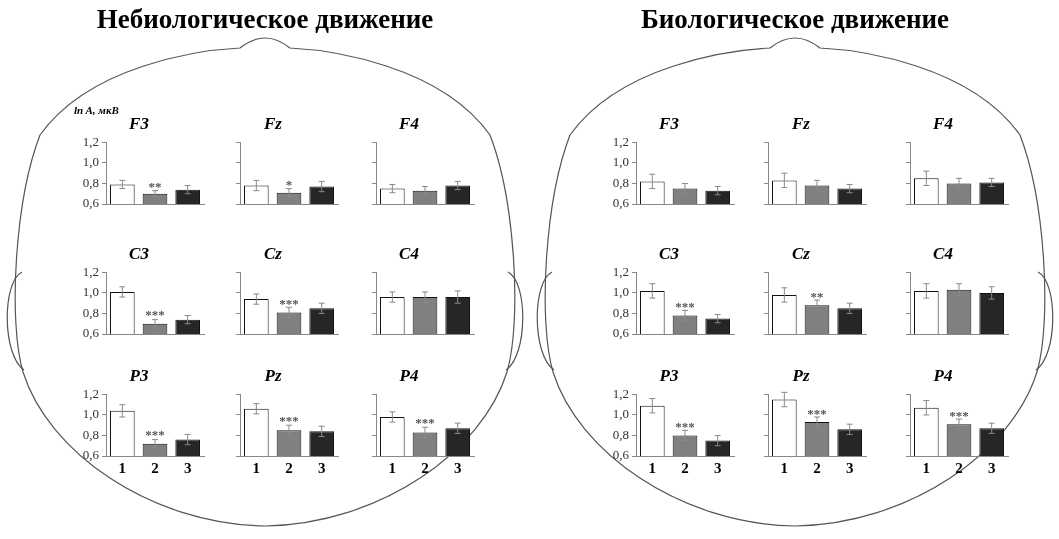 This screenshot has width=1059, height=539. Describe the element at coordinates (96, 110) in the screenshot. I see `y-axis-title: ln A, мкВ` at that location.